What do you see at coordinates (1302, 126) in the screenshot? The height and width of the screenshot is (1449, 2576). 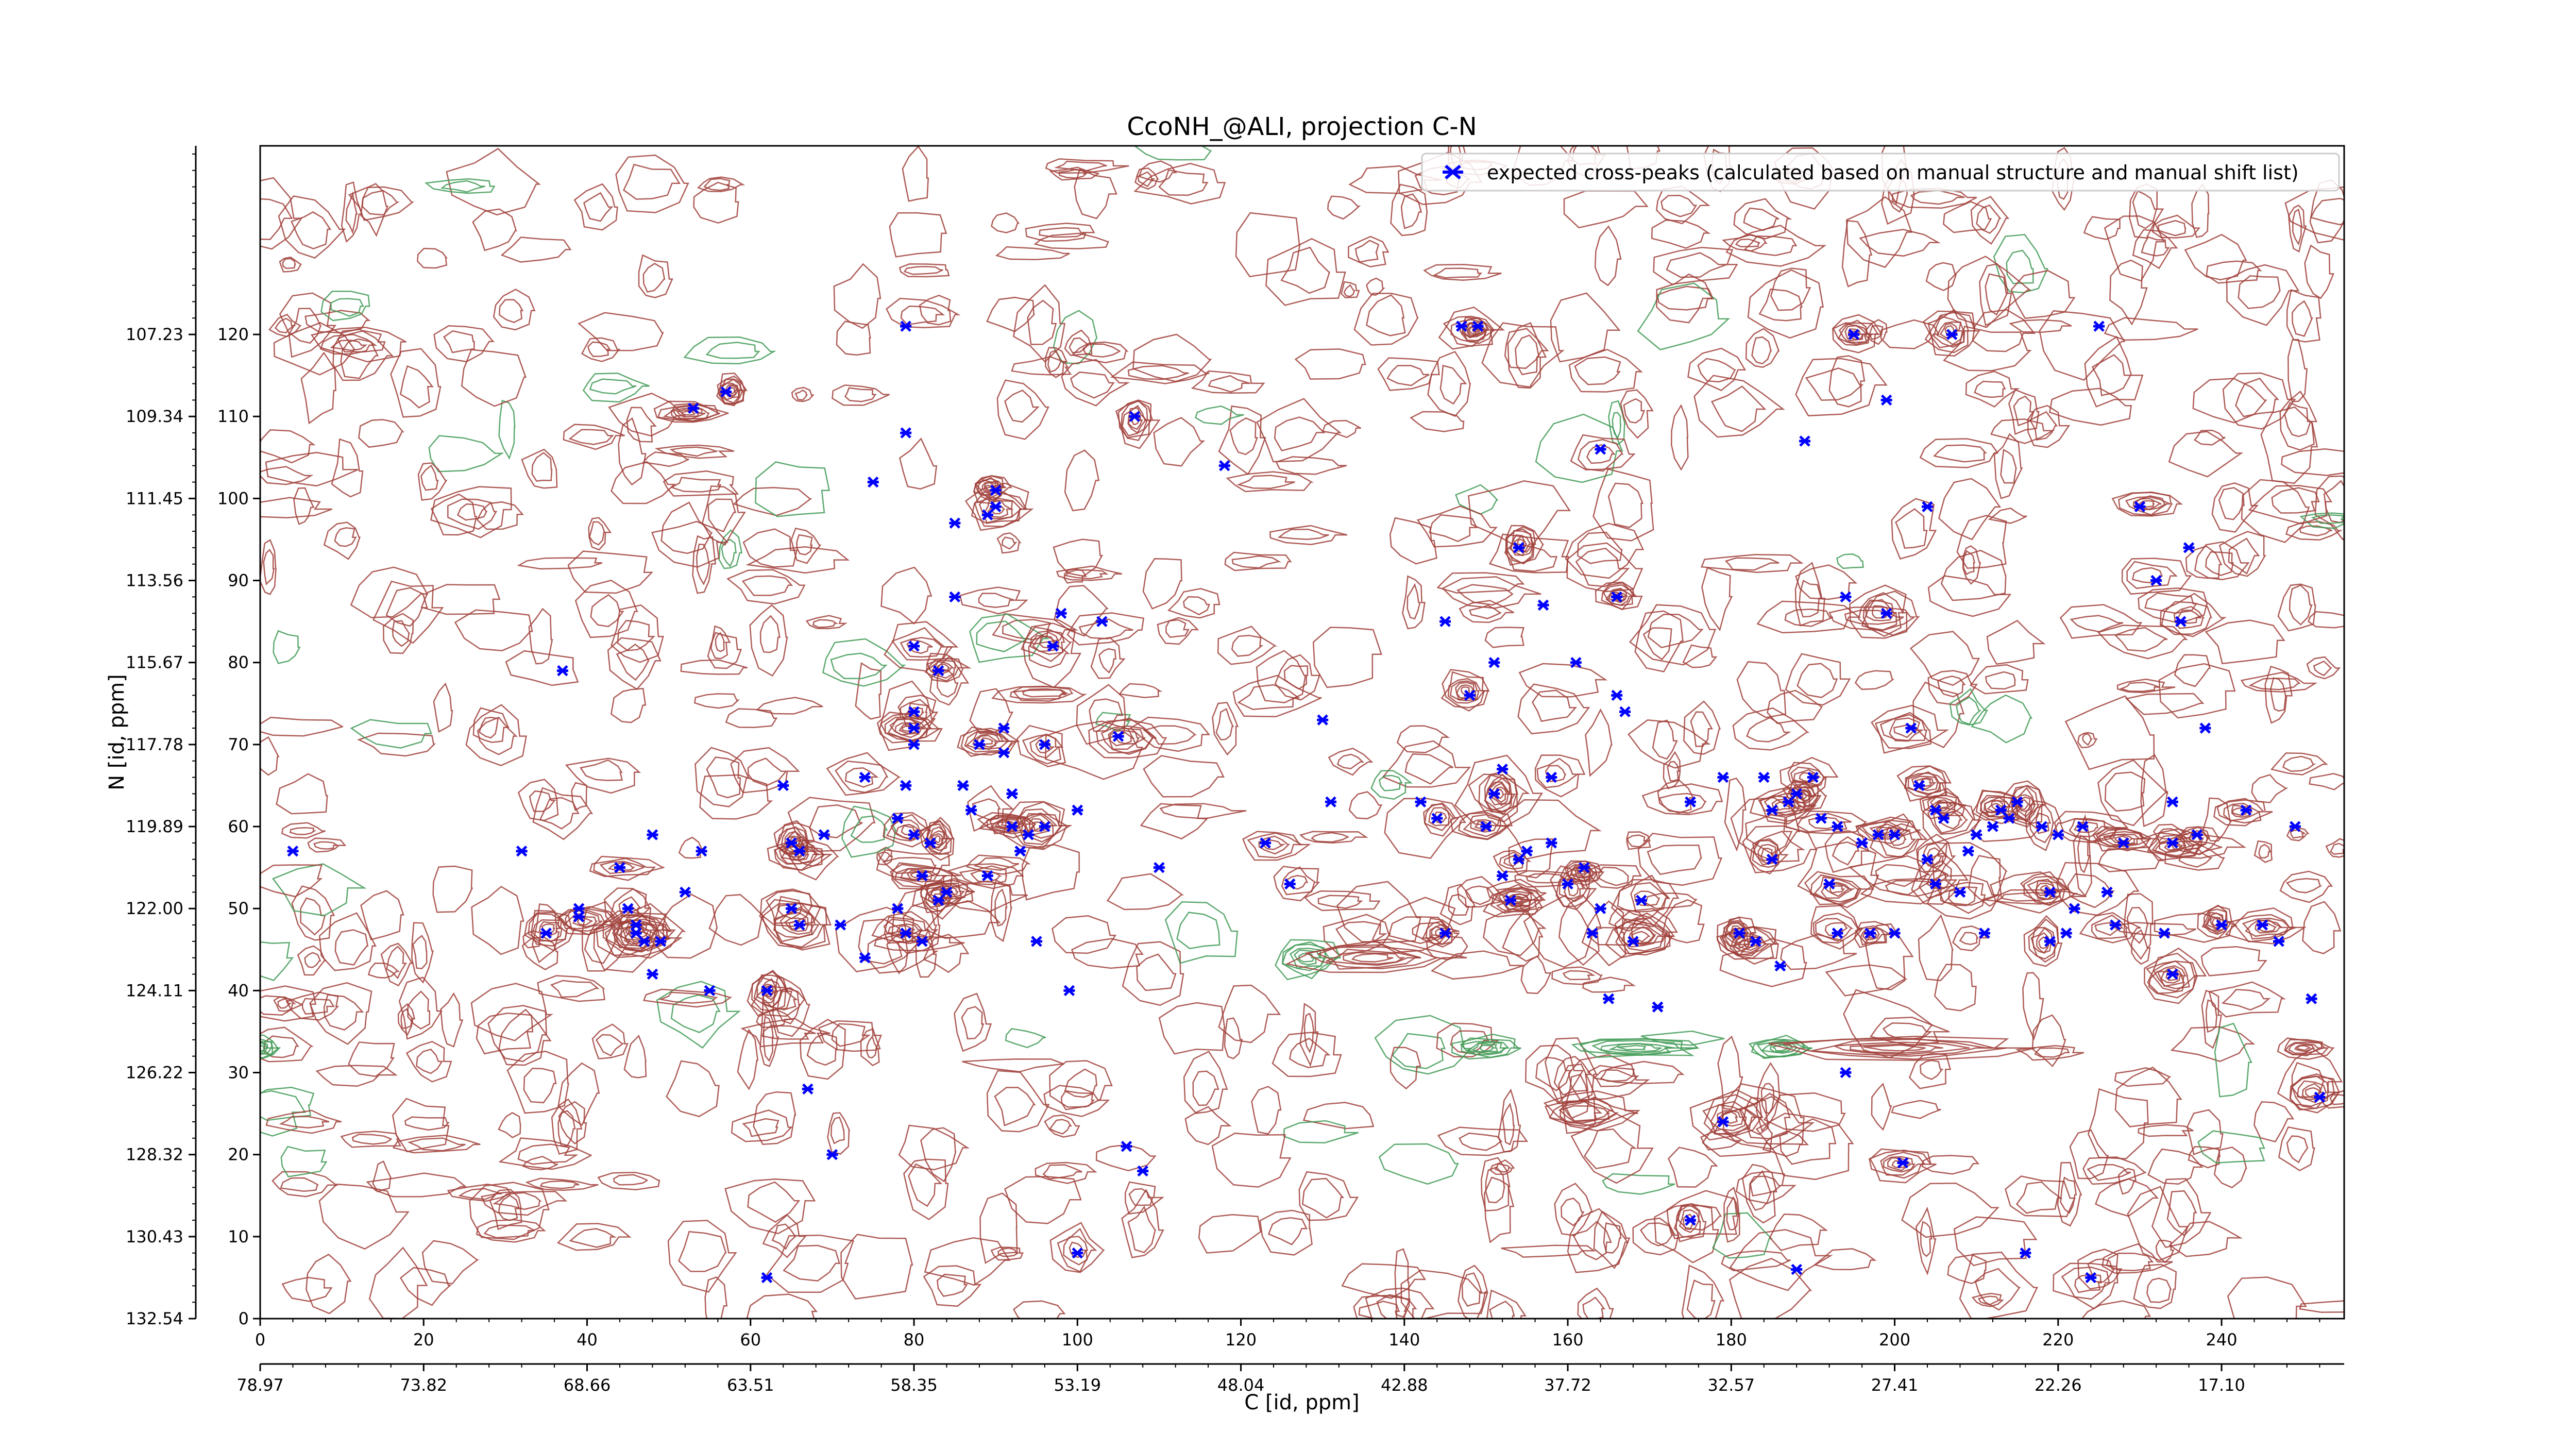 I see `chart-title: CcoNH_@ALI, projection C-N` at bounding box center [1302, 126].